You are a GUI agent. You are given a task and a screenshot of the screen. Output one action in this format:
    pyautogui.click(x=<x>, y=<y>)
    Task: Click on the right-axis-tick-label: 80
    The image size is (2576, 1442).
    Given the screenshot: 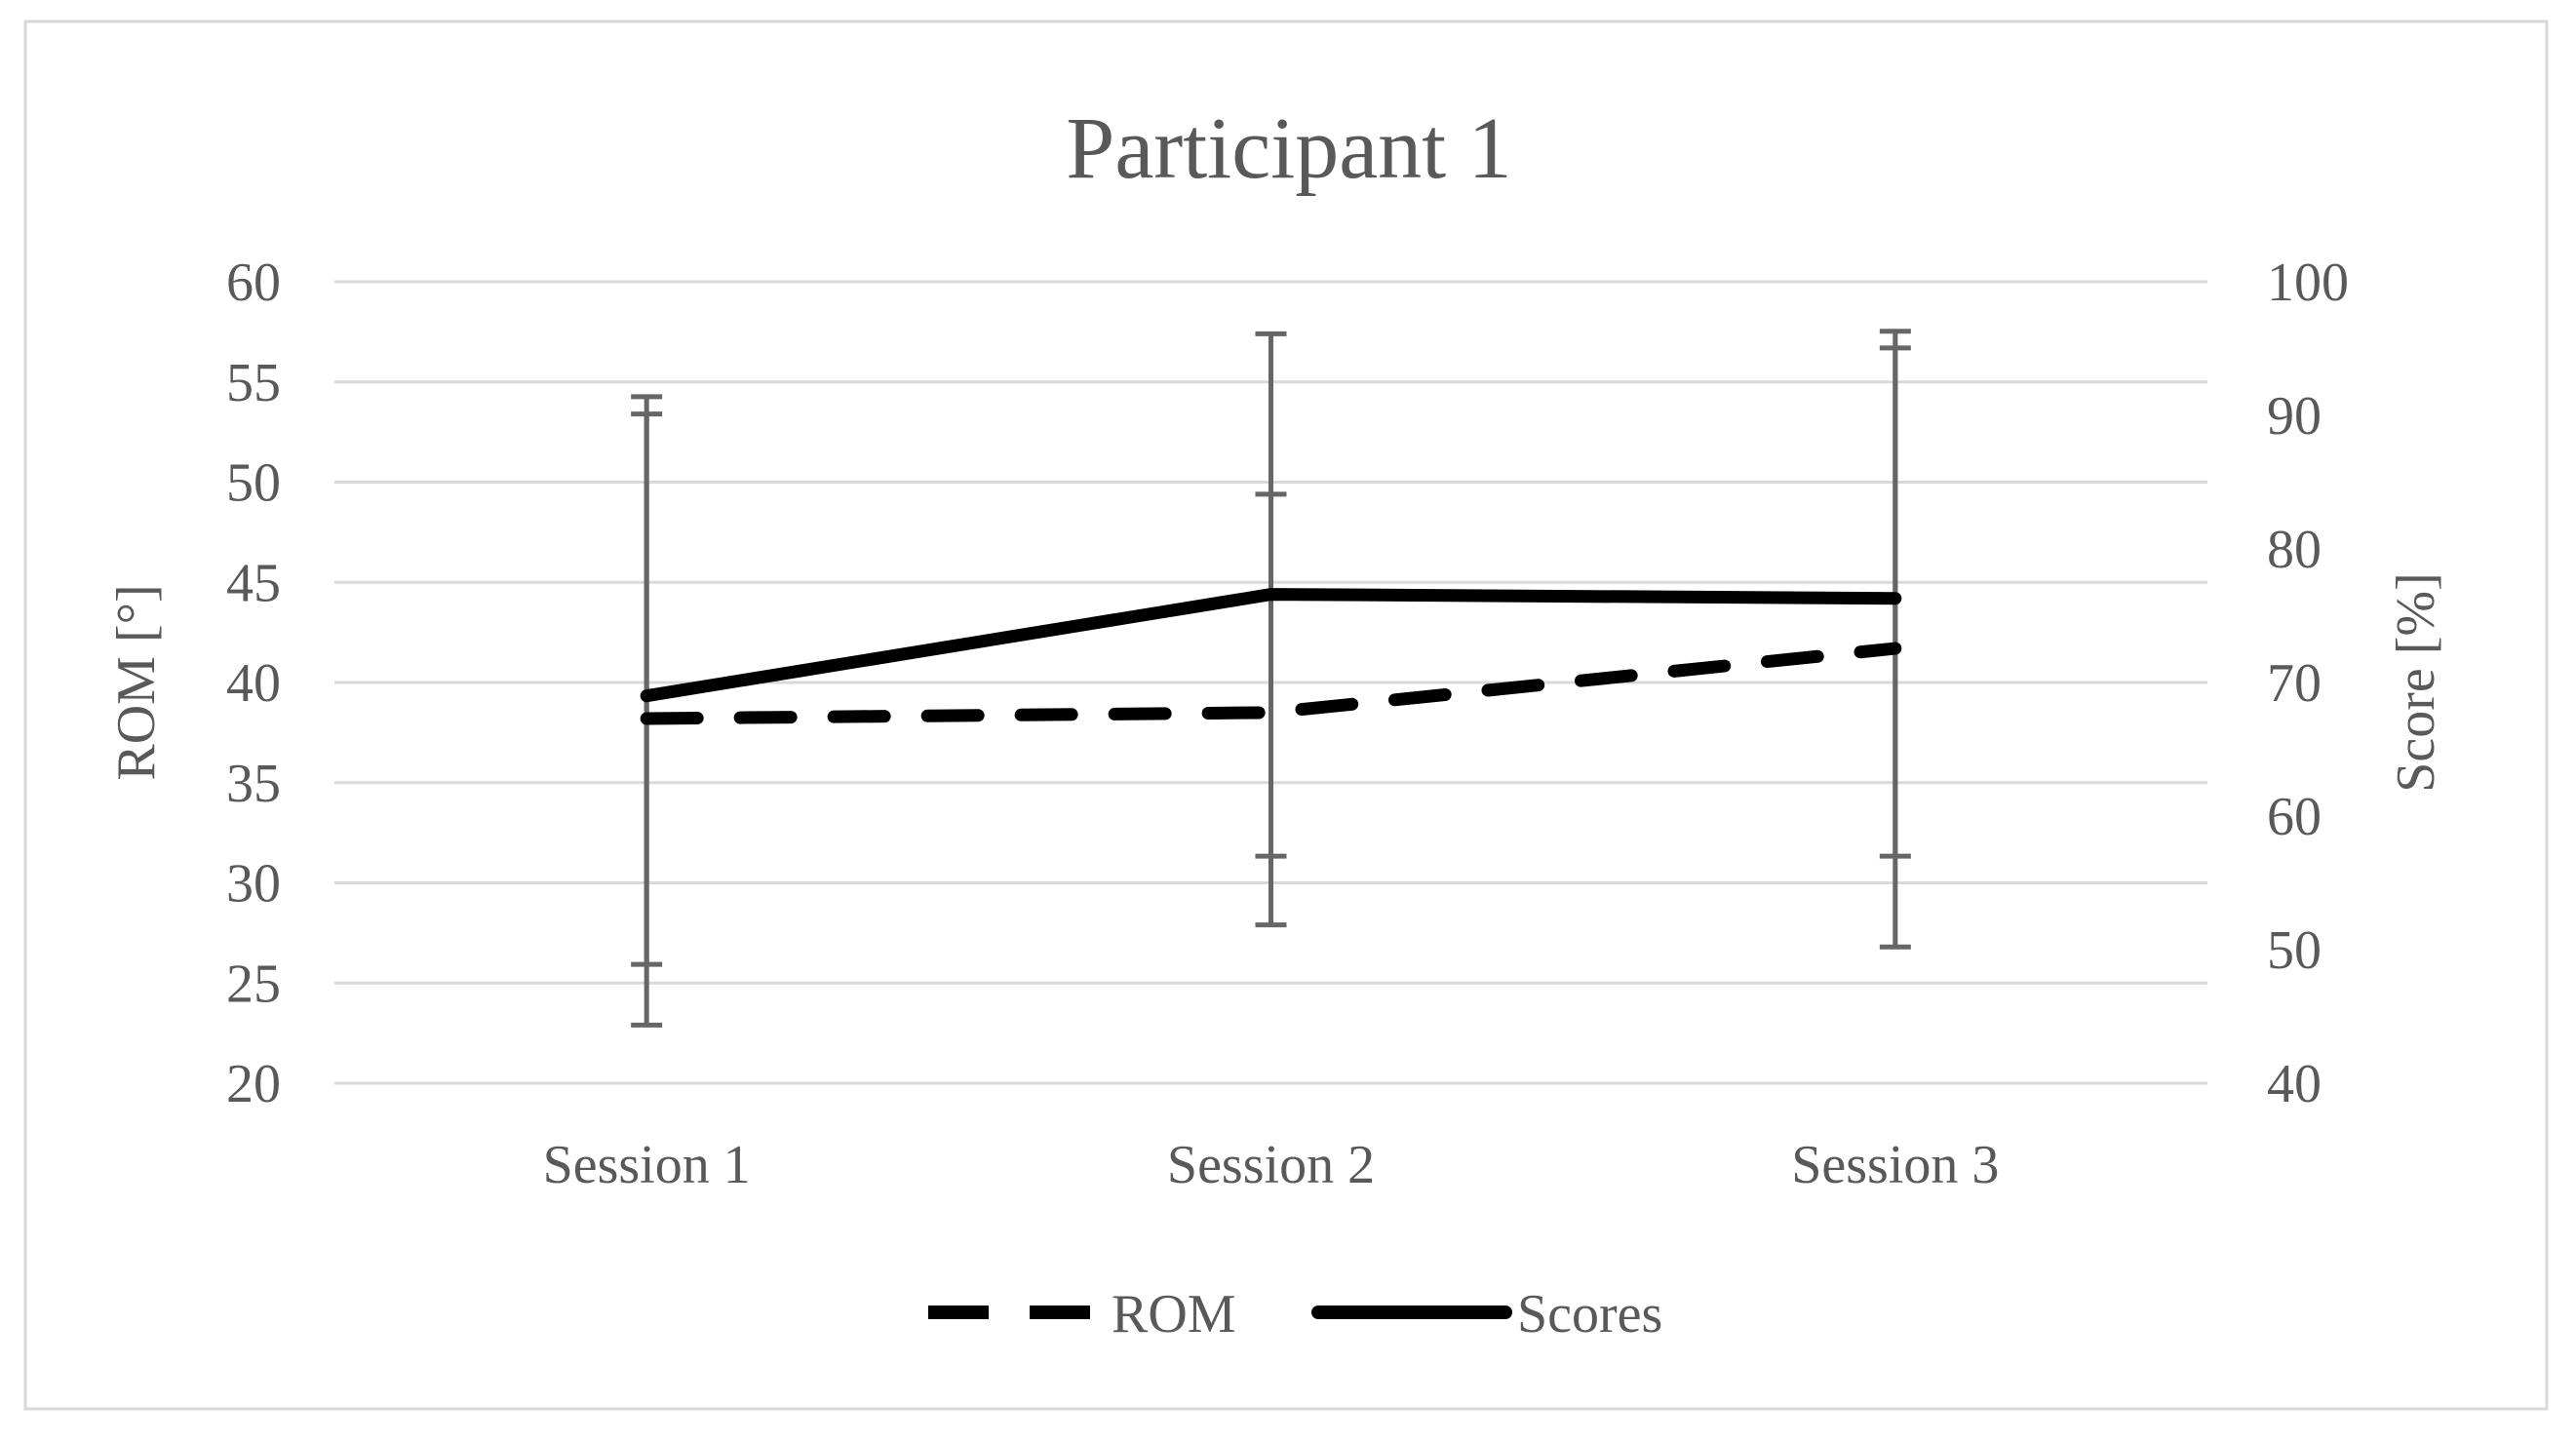 What is the action you would take?
    pyautogui.click(x=2294, y=550)
    